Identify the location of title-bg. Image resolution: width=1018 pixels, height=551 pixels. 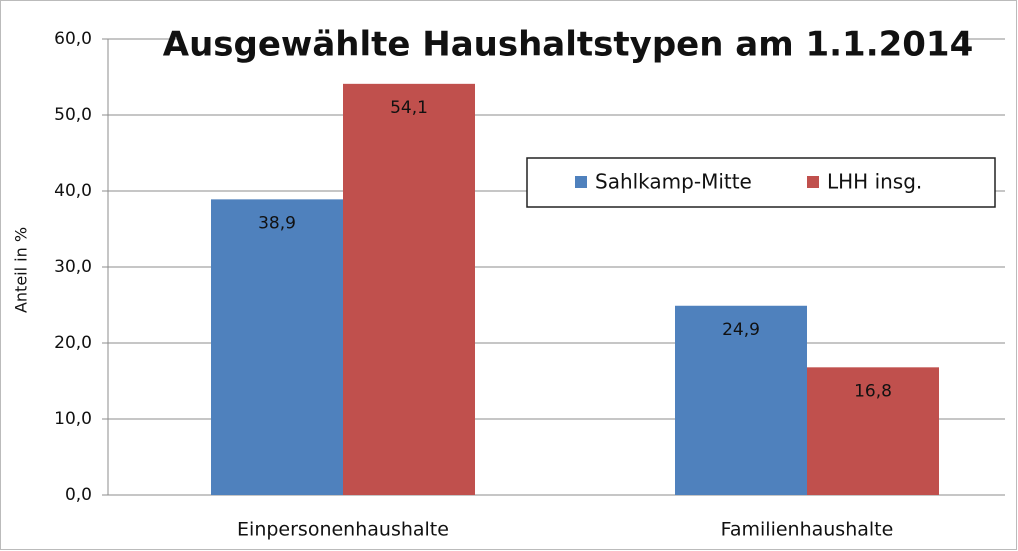
(570, 45).